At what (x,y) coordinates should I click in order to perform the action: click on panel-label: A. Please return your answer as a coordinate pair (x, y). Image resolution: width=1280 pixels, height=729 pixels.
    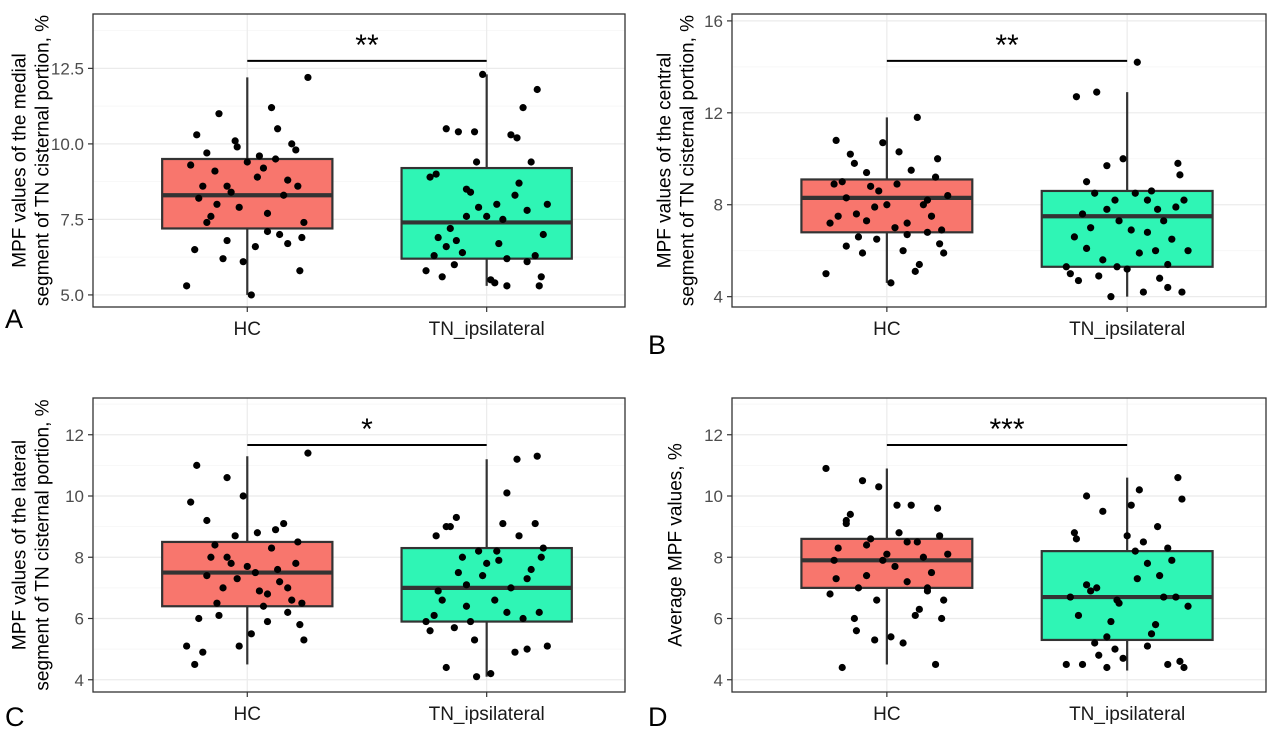
    Looking at the image, I should click on (14, 319).